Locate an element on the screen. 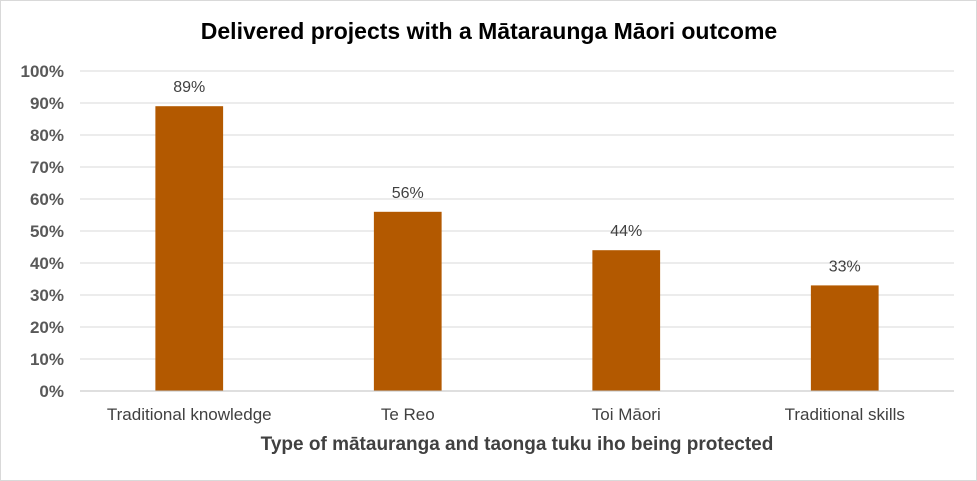  x-tick-label: Traditional skills is located at coordinates (845, 414).